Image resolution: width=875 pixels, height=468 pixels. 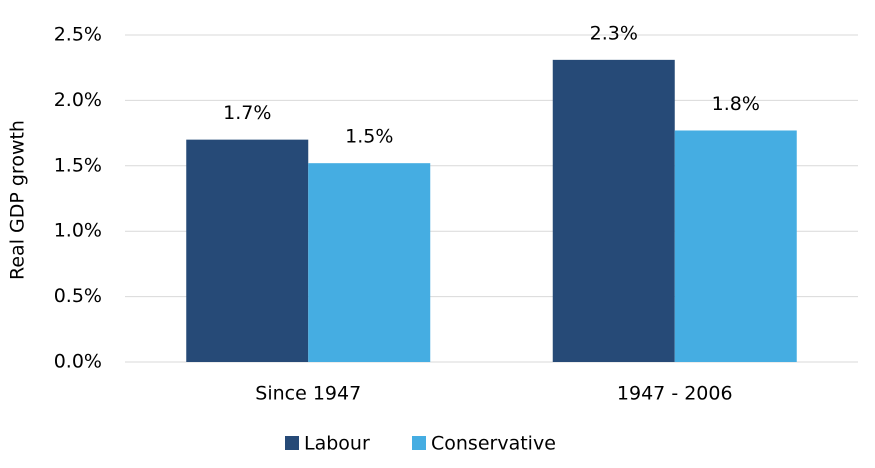 What do you see at coordinates (78, 165) in the screenshot?
I see `y-tick-label: 1.5%` at bounding box center [78, 165].